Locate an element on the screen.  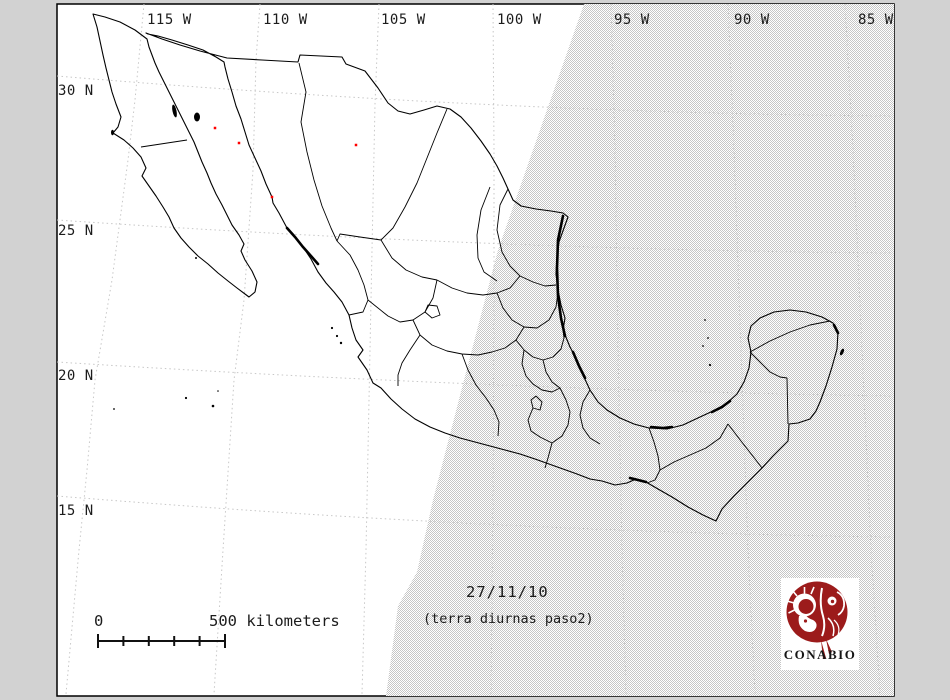
lat-label-30n: 30 N is located at coordinates (76, 91).